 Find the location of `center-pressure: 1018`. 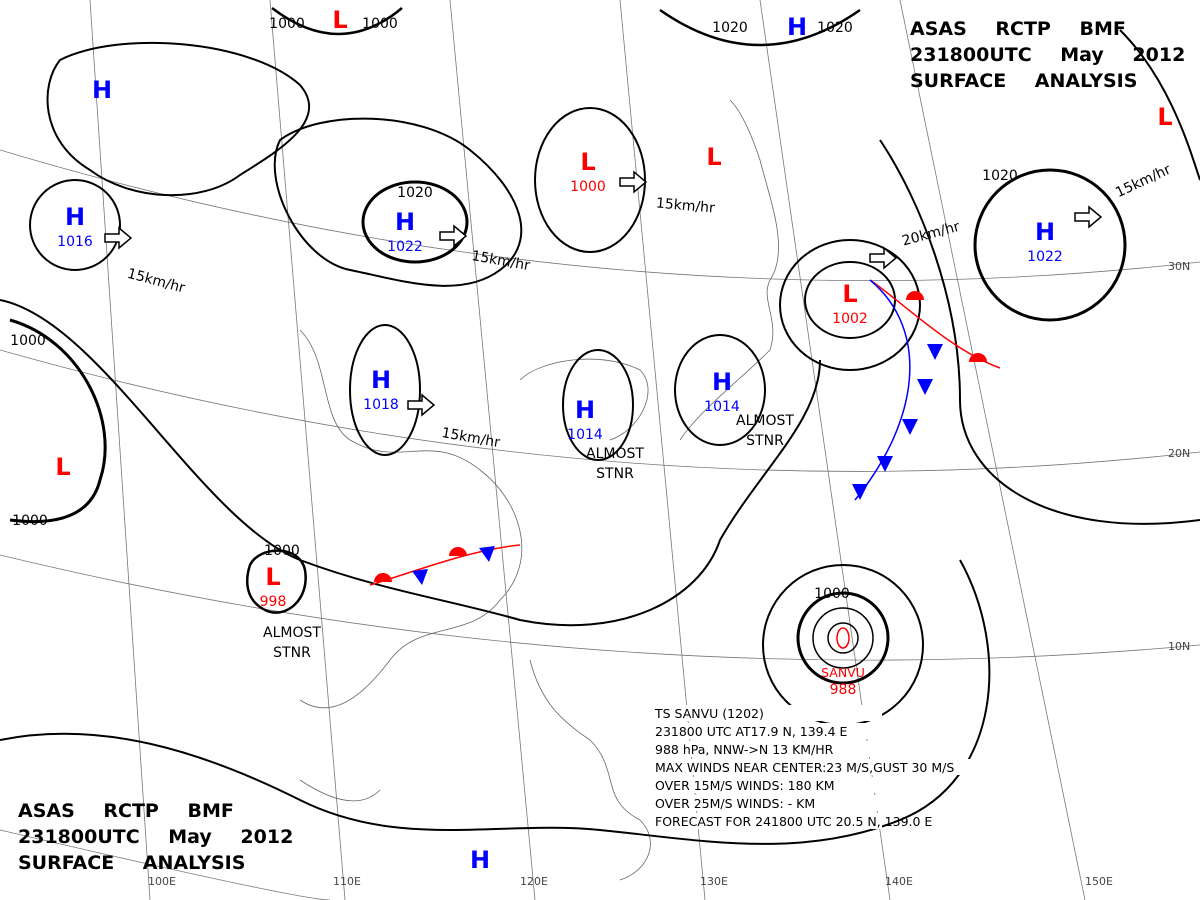

center-pressure: 1018 is located at coordinates (381, 405).